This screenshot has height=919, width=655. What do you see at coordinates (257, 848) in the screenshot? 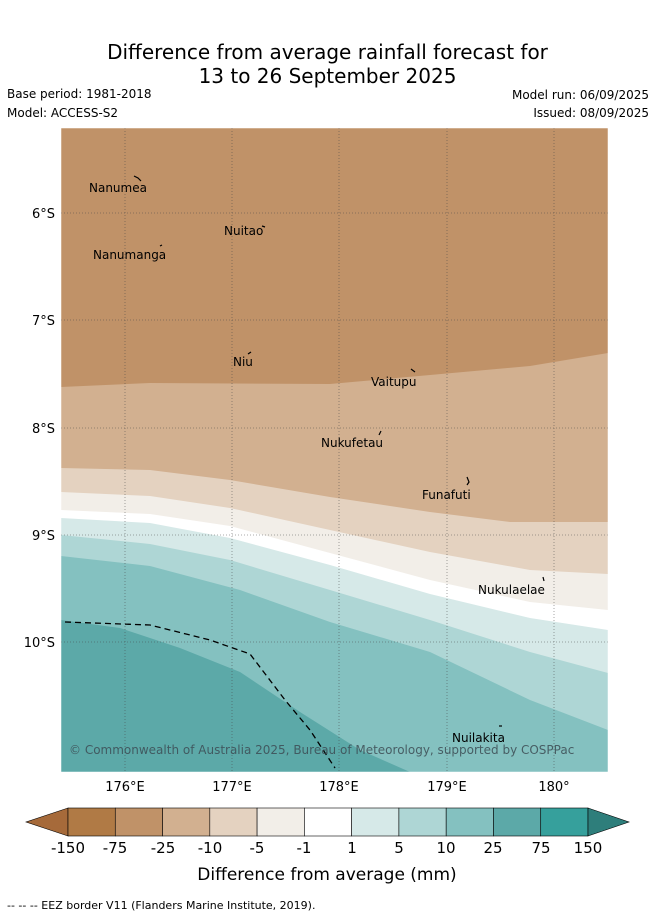
I see `colorbar-tick-label: -5` at bounding box center [257, 848].